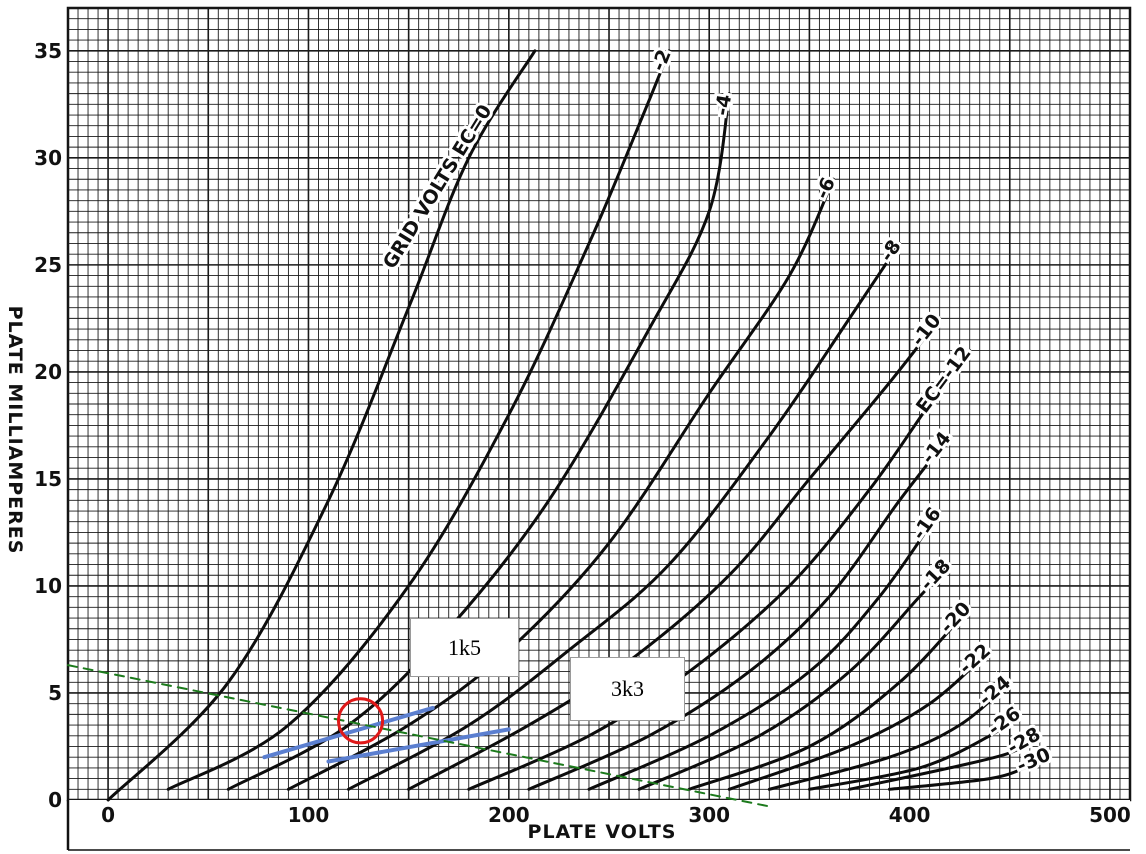 Image resolution: width=1146 pixels, height=854 pixels. I want to click on curve--26, so click(914, 751).